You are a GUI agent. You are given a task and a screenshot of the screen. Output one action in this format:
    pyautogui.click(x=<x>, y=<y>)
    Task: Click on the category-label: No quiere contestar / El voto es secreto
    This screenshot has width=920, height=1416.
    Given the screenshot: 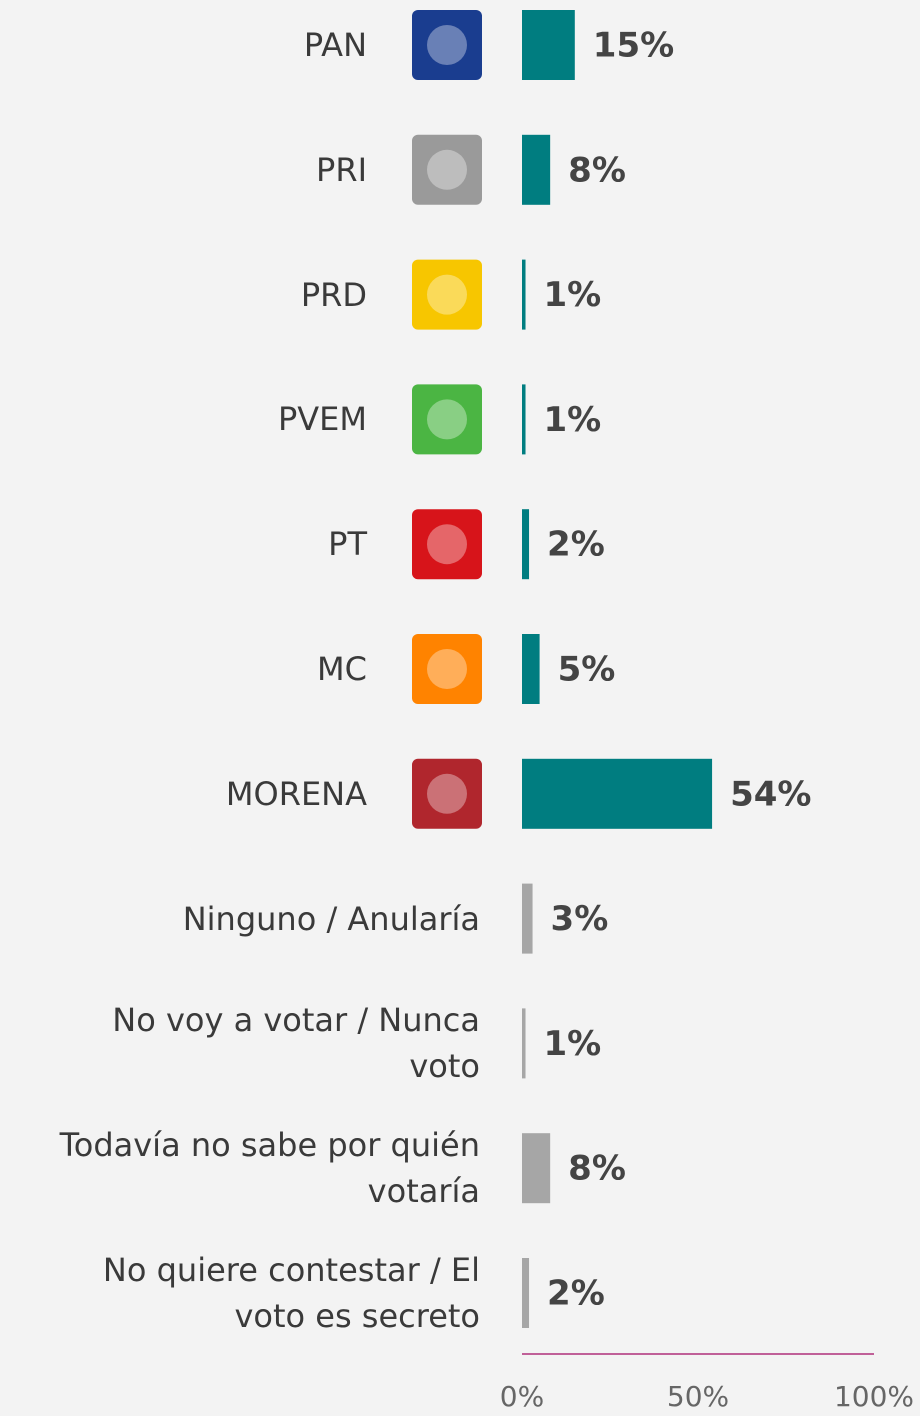 What is the action you would take?
    pyautogui.click(x=291, y=1293)
    